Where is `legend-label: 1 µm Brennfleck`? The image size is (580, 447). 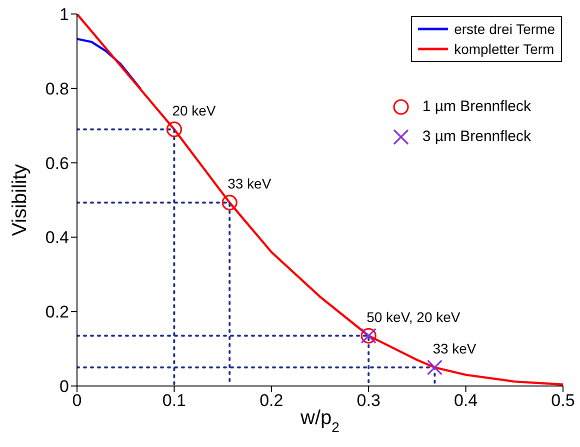
legend-label: 1 µm Brennfleck is located at coordinates (476, 107).